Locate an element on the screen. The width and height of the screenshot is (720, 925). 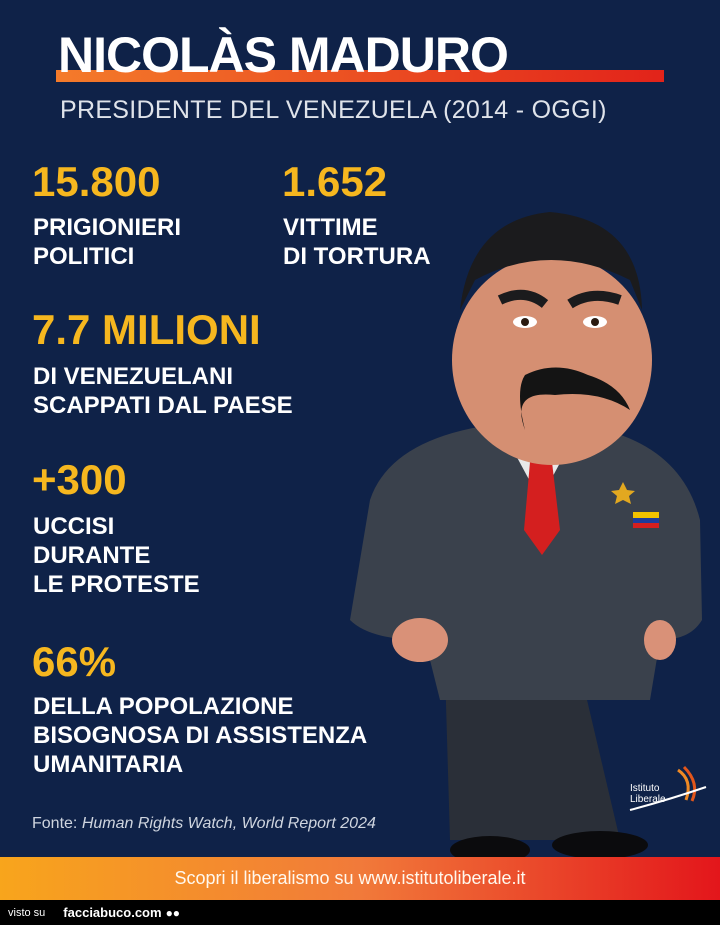
source-text: Human Rights Watch, World Report 2024 is located at coordinates (228, 823).